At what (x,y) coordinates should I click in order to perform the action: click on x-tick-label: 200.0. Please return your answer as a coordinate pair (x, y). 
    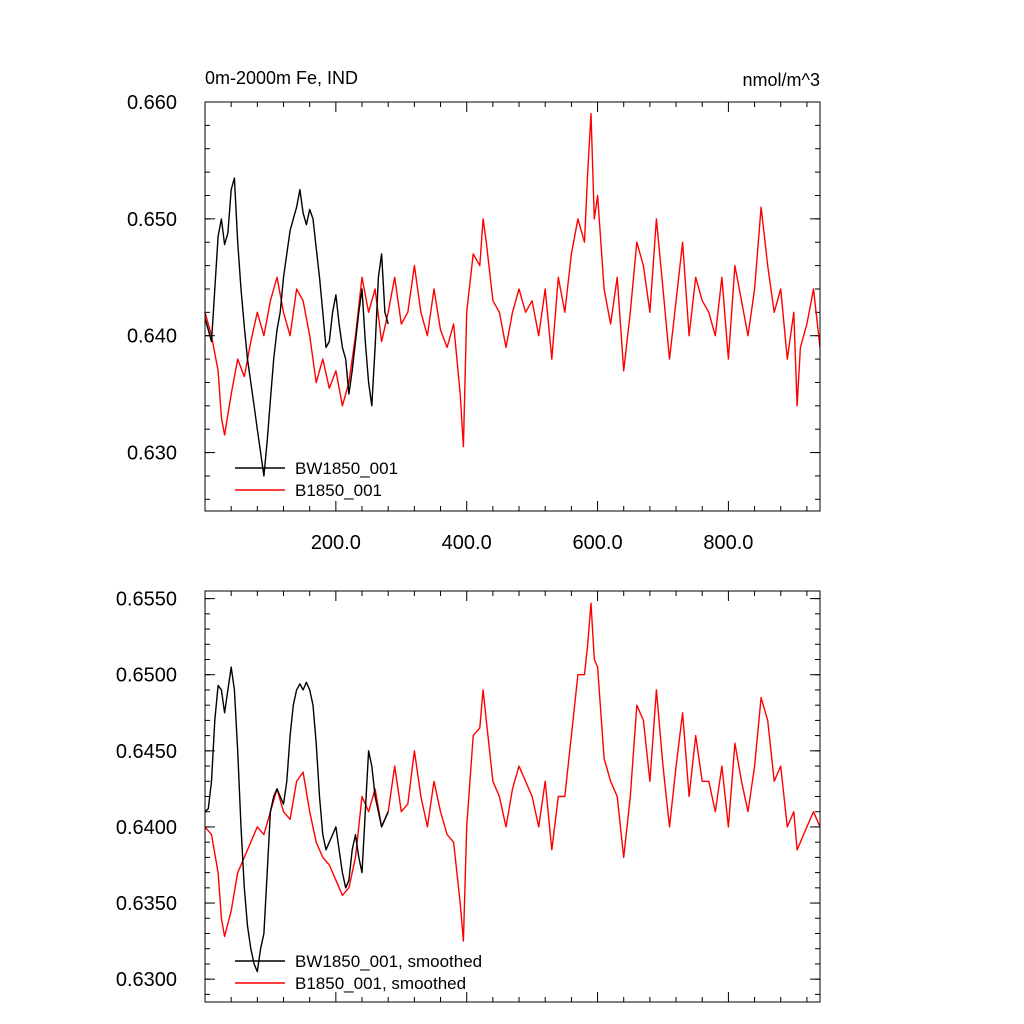
    Looking at the image, I should click on (336, 543).